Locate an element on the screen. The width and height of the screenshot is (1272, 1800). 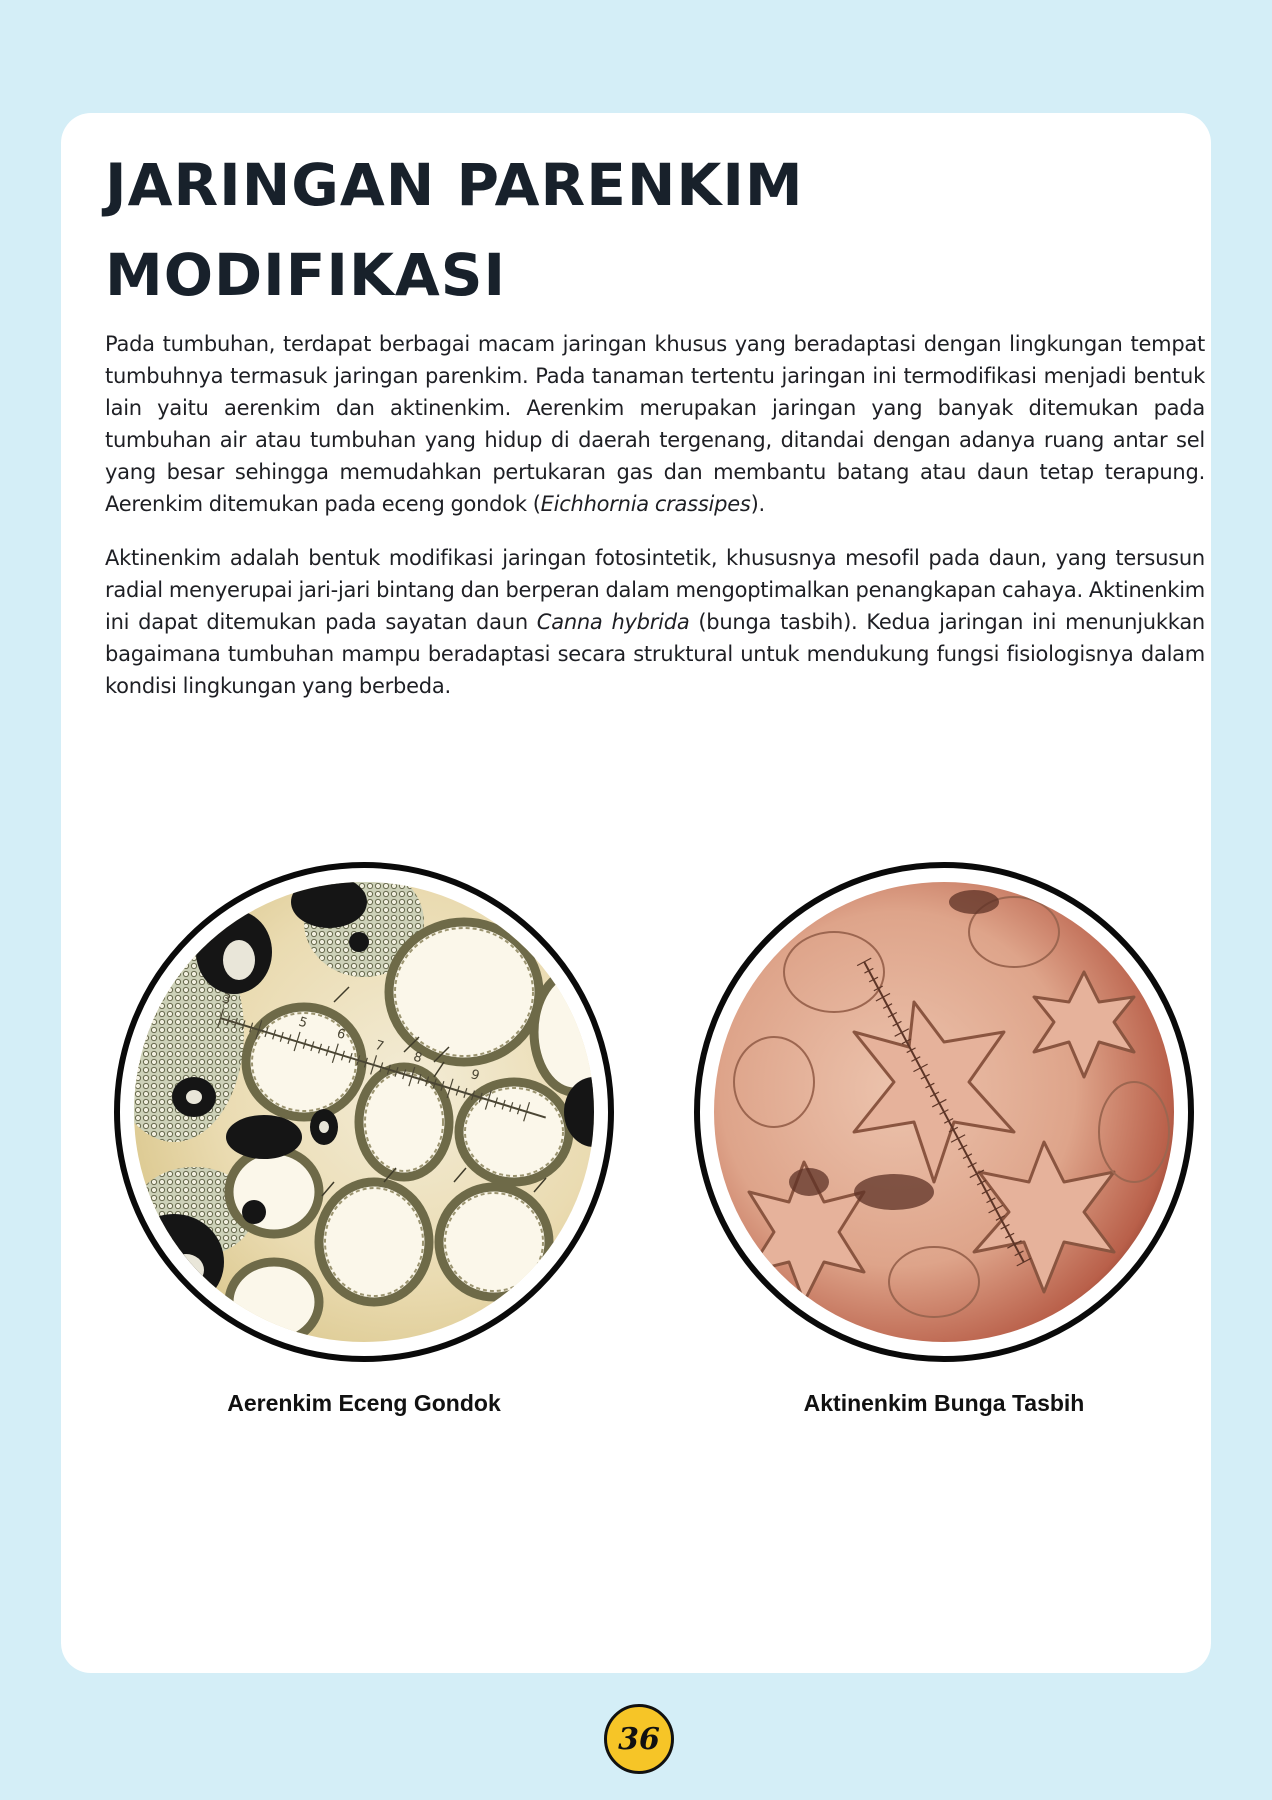
aerenkim-image: 3 5 6 7 8 9 is located at coordinates (364, 1112).